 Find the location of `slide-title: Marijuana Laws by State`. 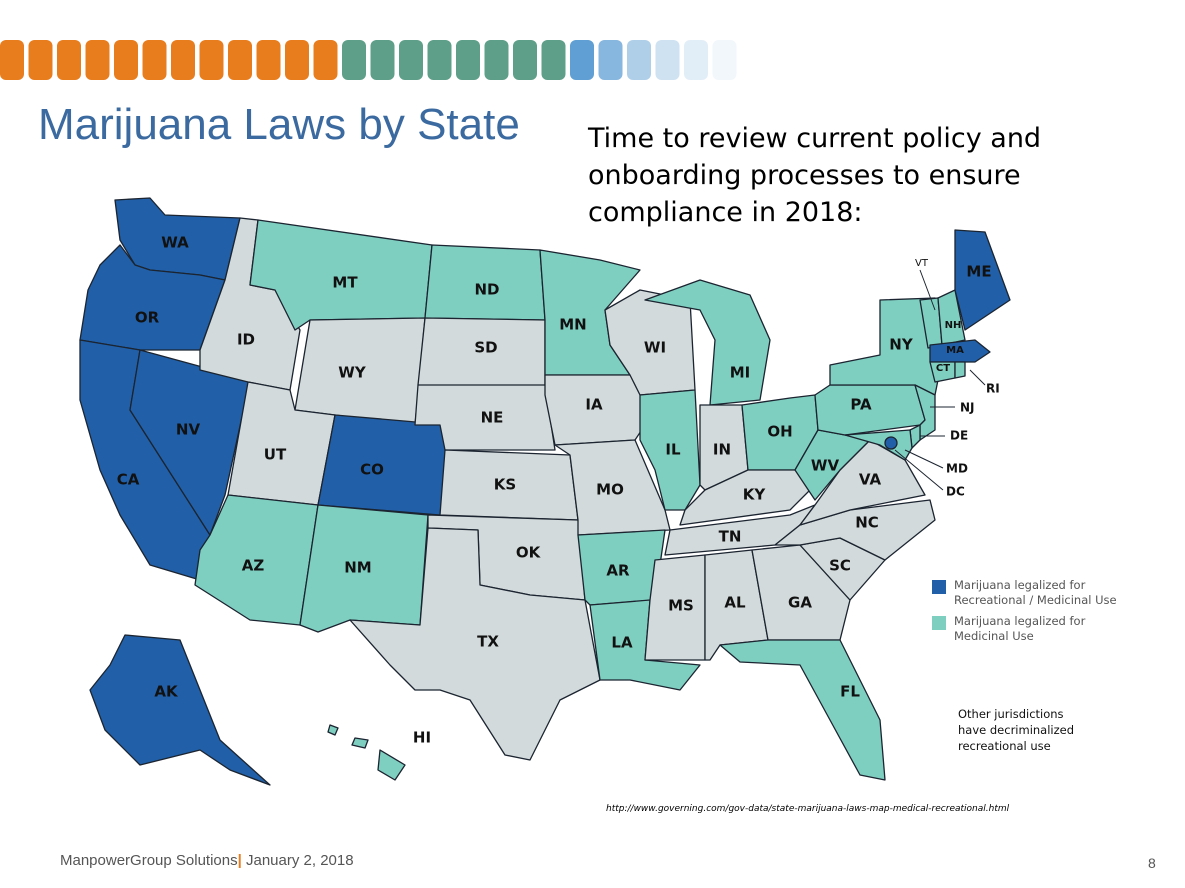

slide-title: Marijuana Laws by State is located at coordinates (279, 124).